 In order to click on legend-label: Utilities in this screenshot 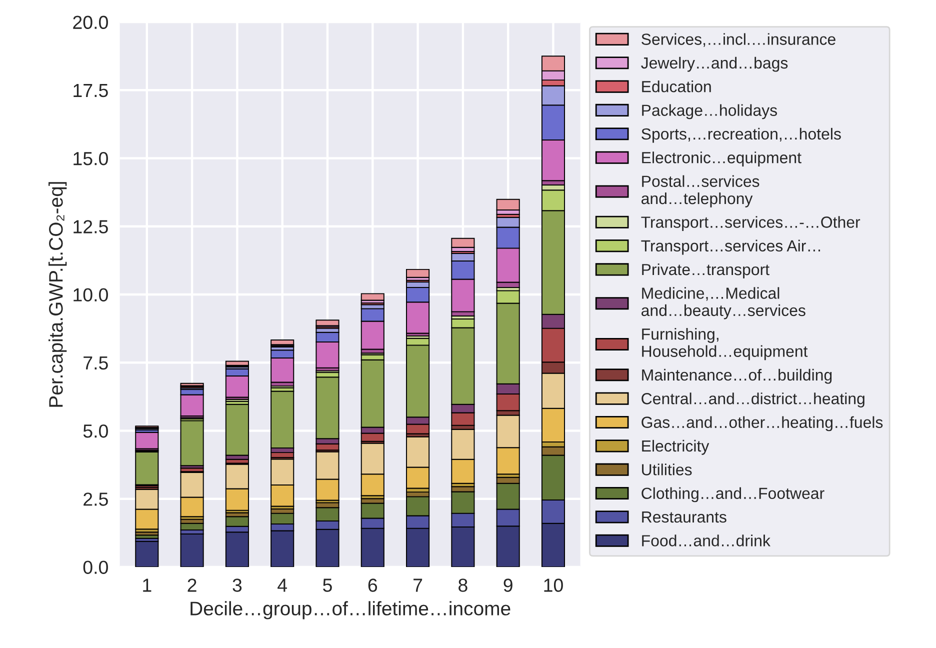, I will do `click(667, 470)`.